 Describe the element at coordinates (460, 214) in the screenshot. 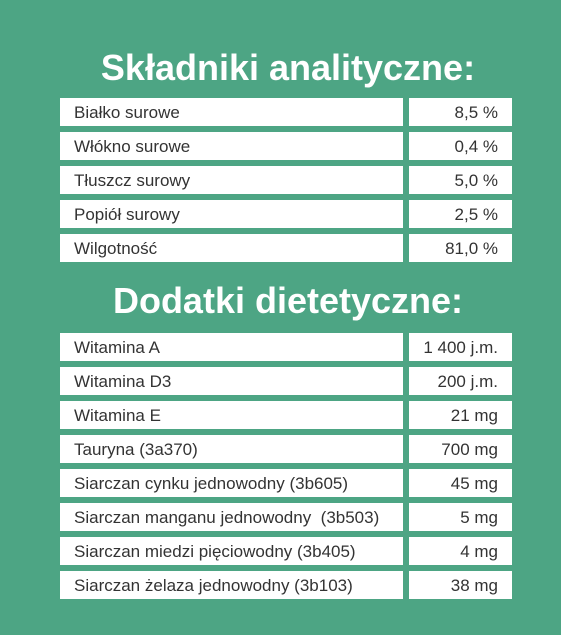

I see `row-value: 2,5 %` at that location.